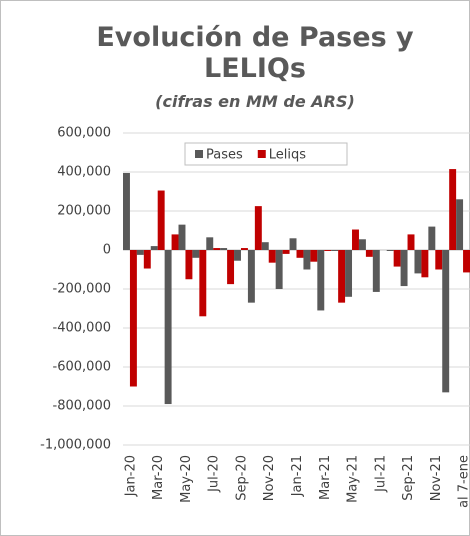  I want to click on x-tick-group: Mar-21, so click(325, 477).